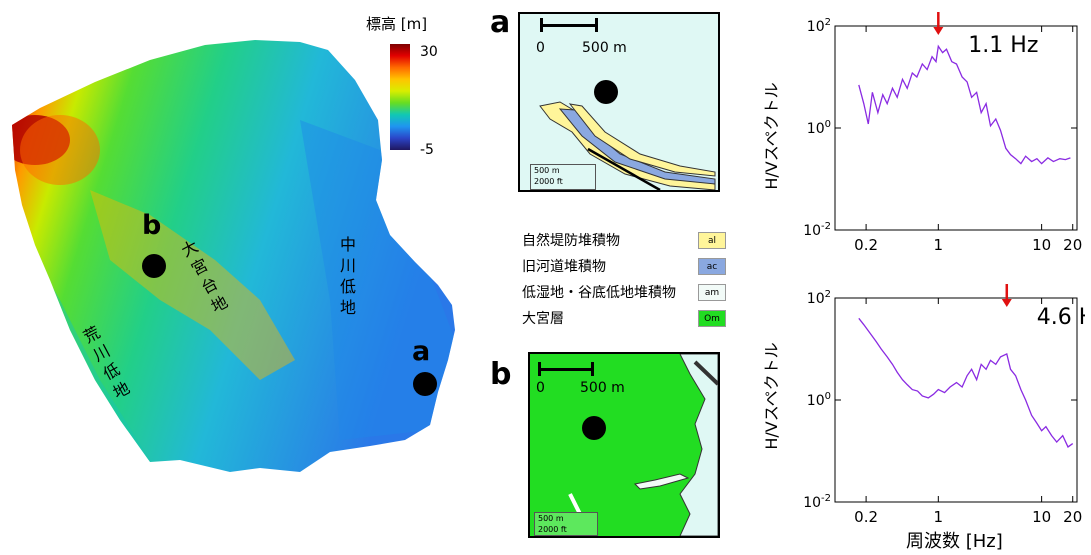 This screenshot has height=555, width=1091. What do you see at coordinates (571, 241) in the screenshot?
I see `legend-label-al: 自然堤防堆積物` at bounding box center [571, 241].